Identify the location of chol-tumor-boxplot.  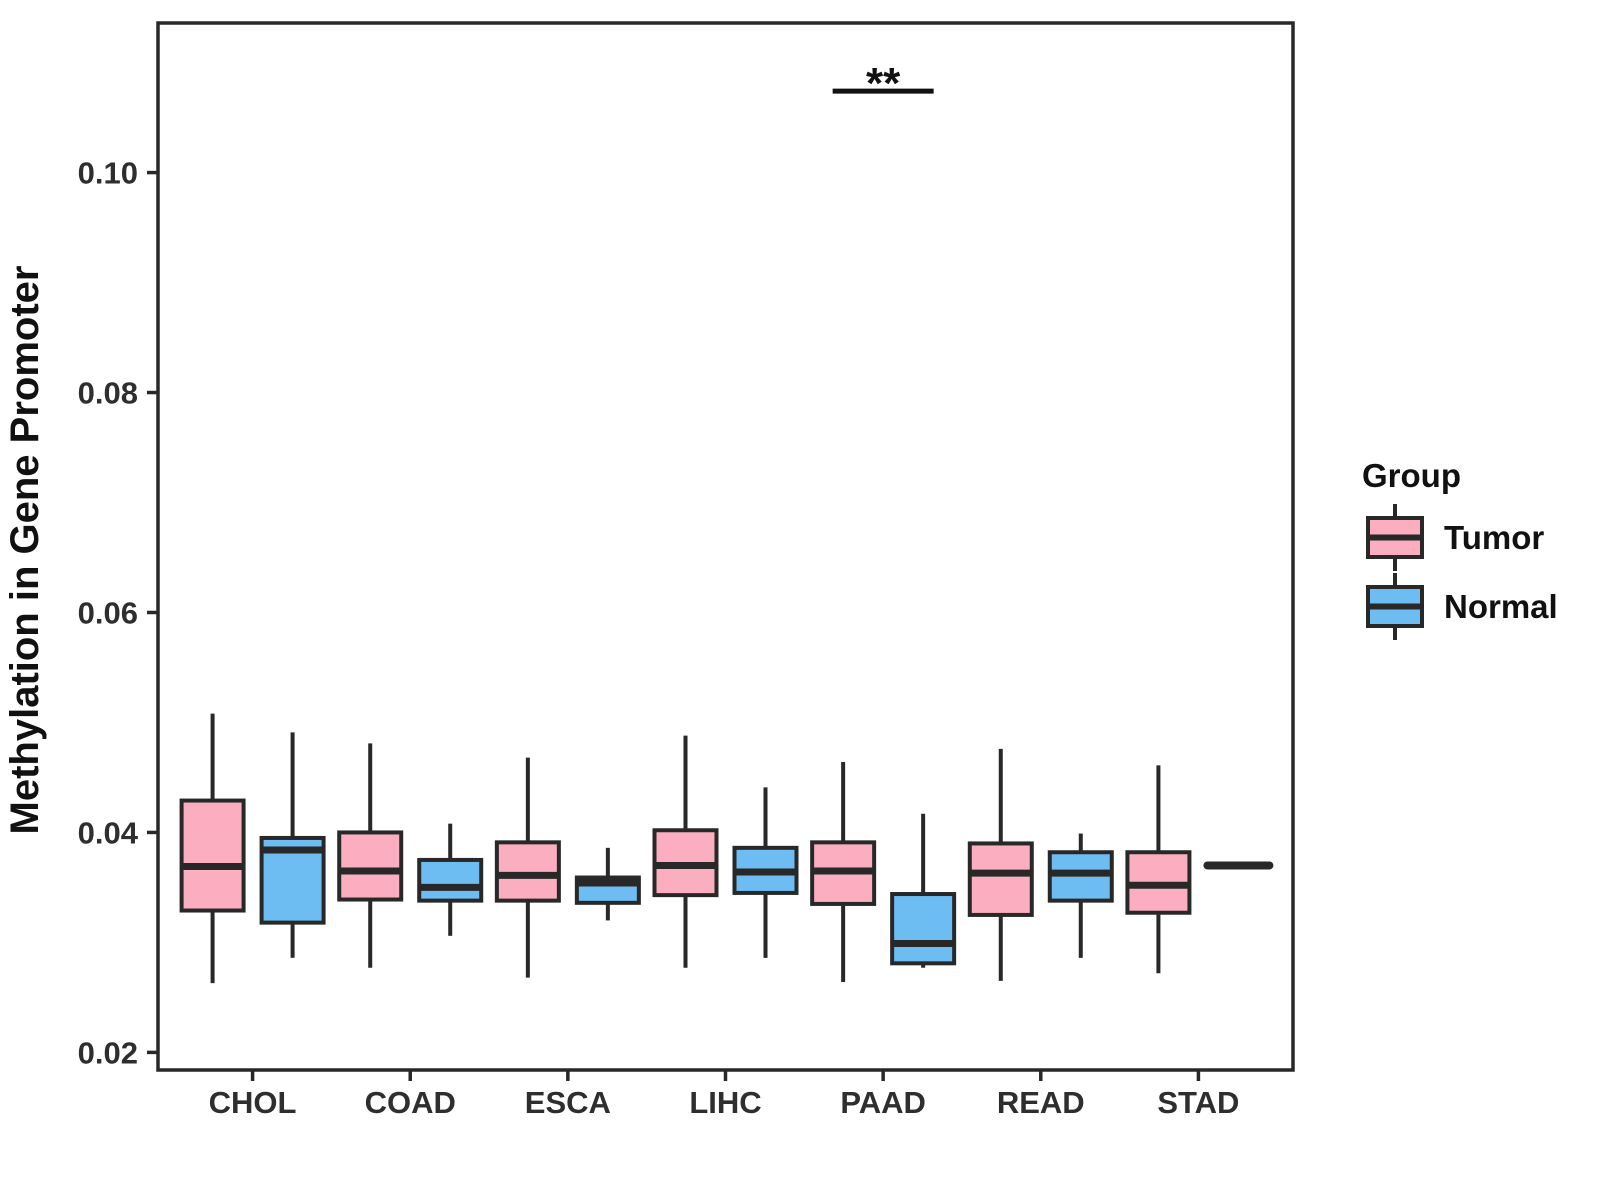
(212, 848).